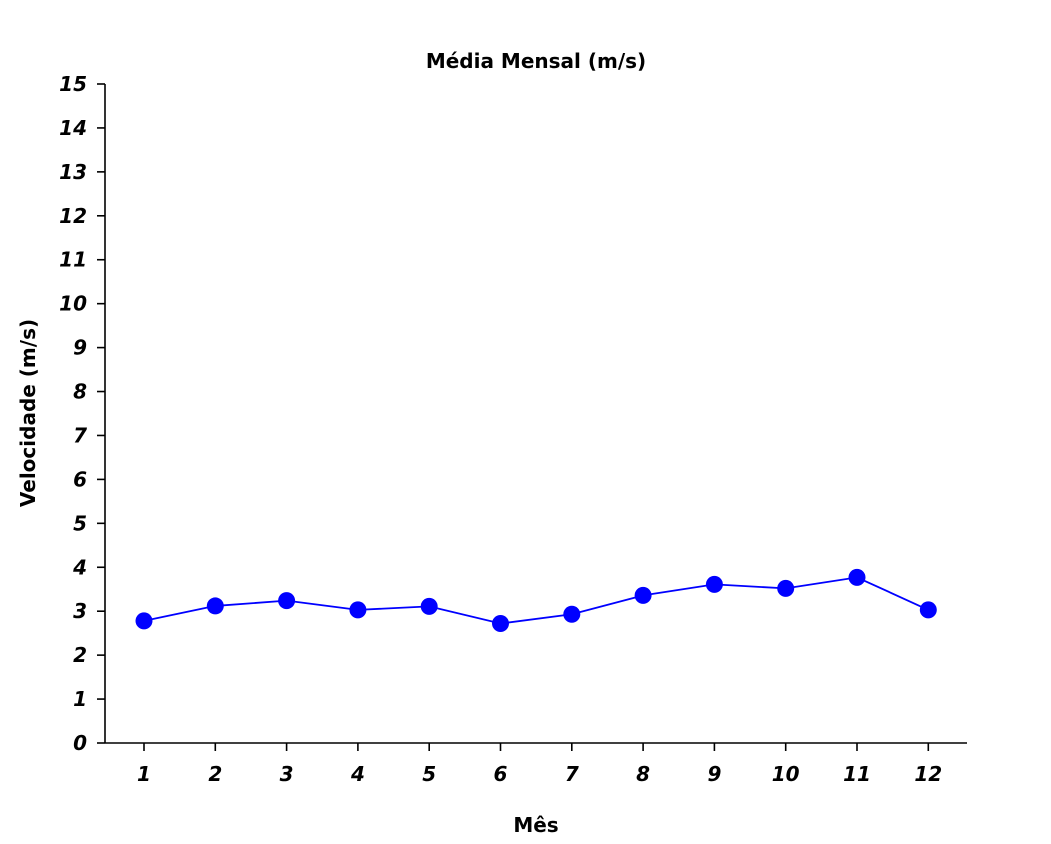 Image resolution: width=1051 pixels, height=844 pixels. What do you see at coordinates (80, 743) in the screenshot?
I see `y-tick-label: 0` at bounding box center [80, 743].